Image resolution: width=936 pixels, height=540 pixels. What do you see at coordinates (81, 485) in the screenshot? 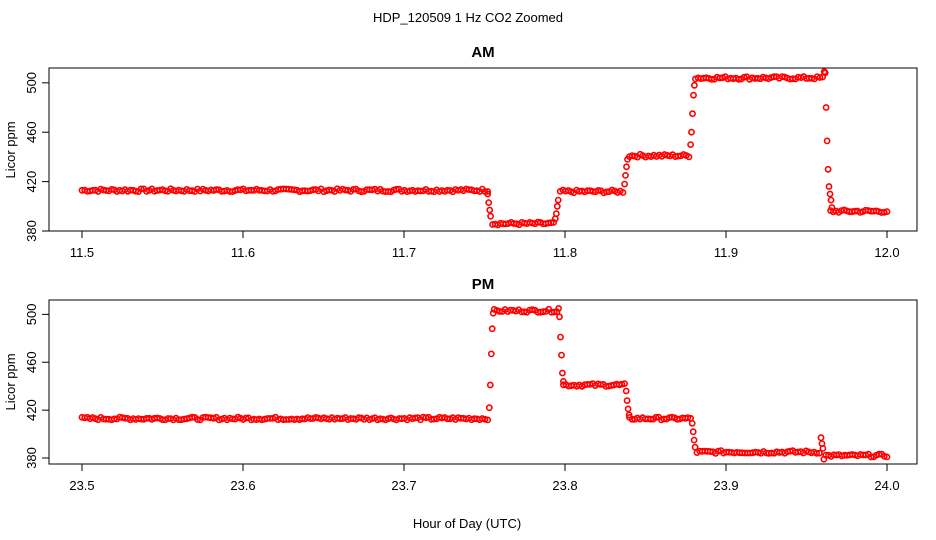
I see `pm-x-tick-label: 23.5` at bounding box center [81, 485].